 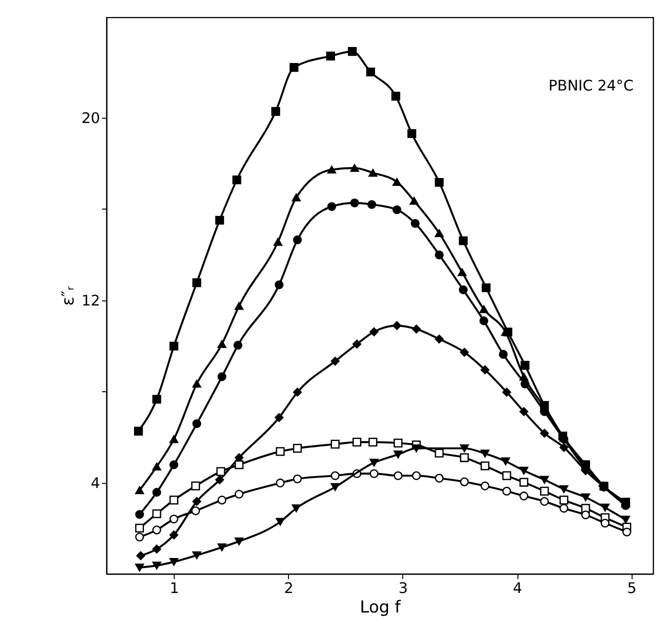 What do you see at coordinates (289, 588) in the screenshot?
I see `x-tick-label: 2` at bounding box center [289, 588].